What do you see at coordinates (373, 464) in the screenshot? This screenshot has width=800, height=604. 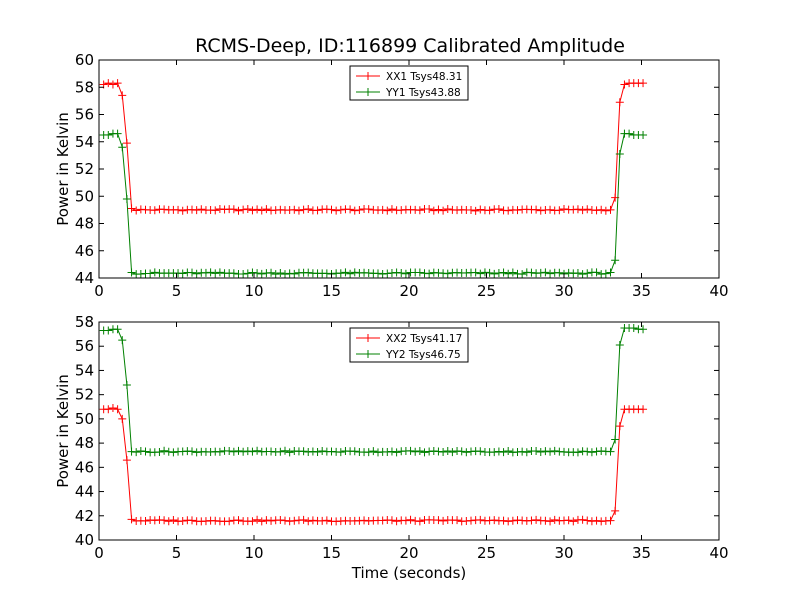 I see `series-line-xx2` at bounding box center [373, 464].